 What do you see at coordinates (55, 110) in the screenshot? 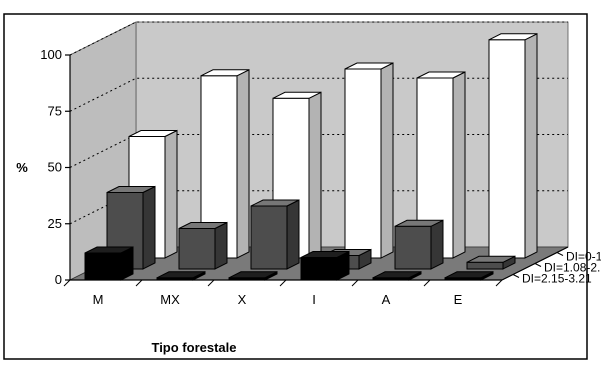
I see `y-tick-label: 75` at bounding box center [55, 110].